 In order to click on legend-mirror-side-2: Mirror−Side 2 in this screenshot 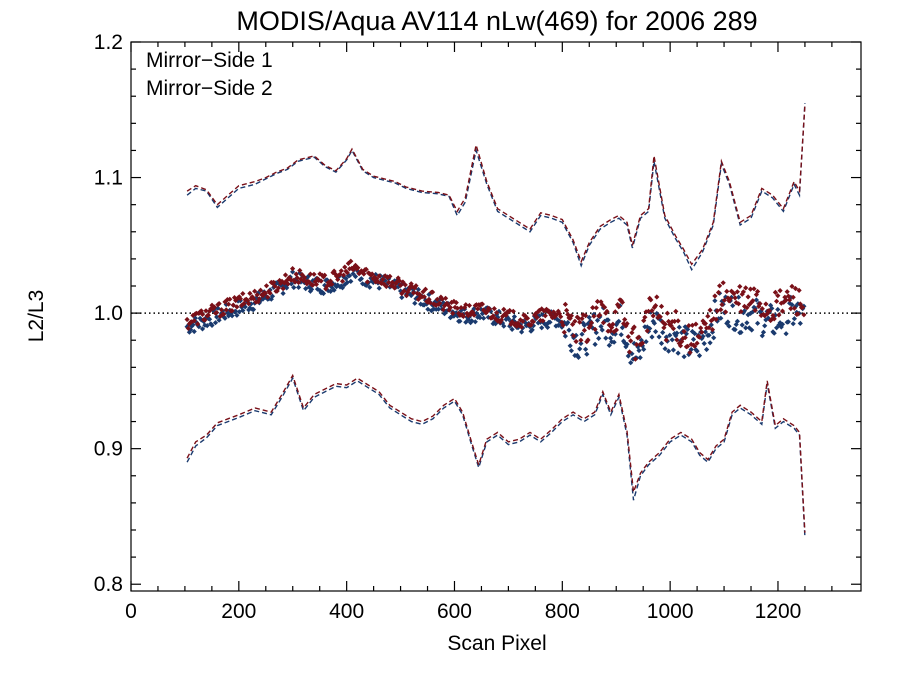, I will do `click(209, 88)`.